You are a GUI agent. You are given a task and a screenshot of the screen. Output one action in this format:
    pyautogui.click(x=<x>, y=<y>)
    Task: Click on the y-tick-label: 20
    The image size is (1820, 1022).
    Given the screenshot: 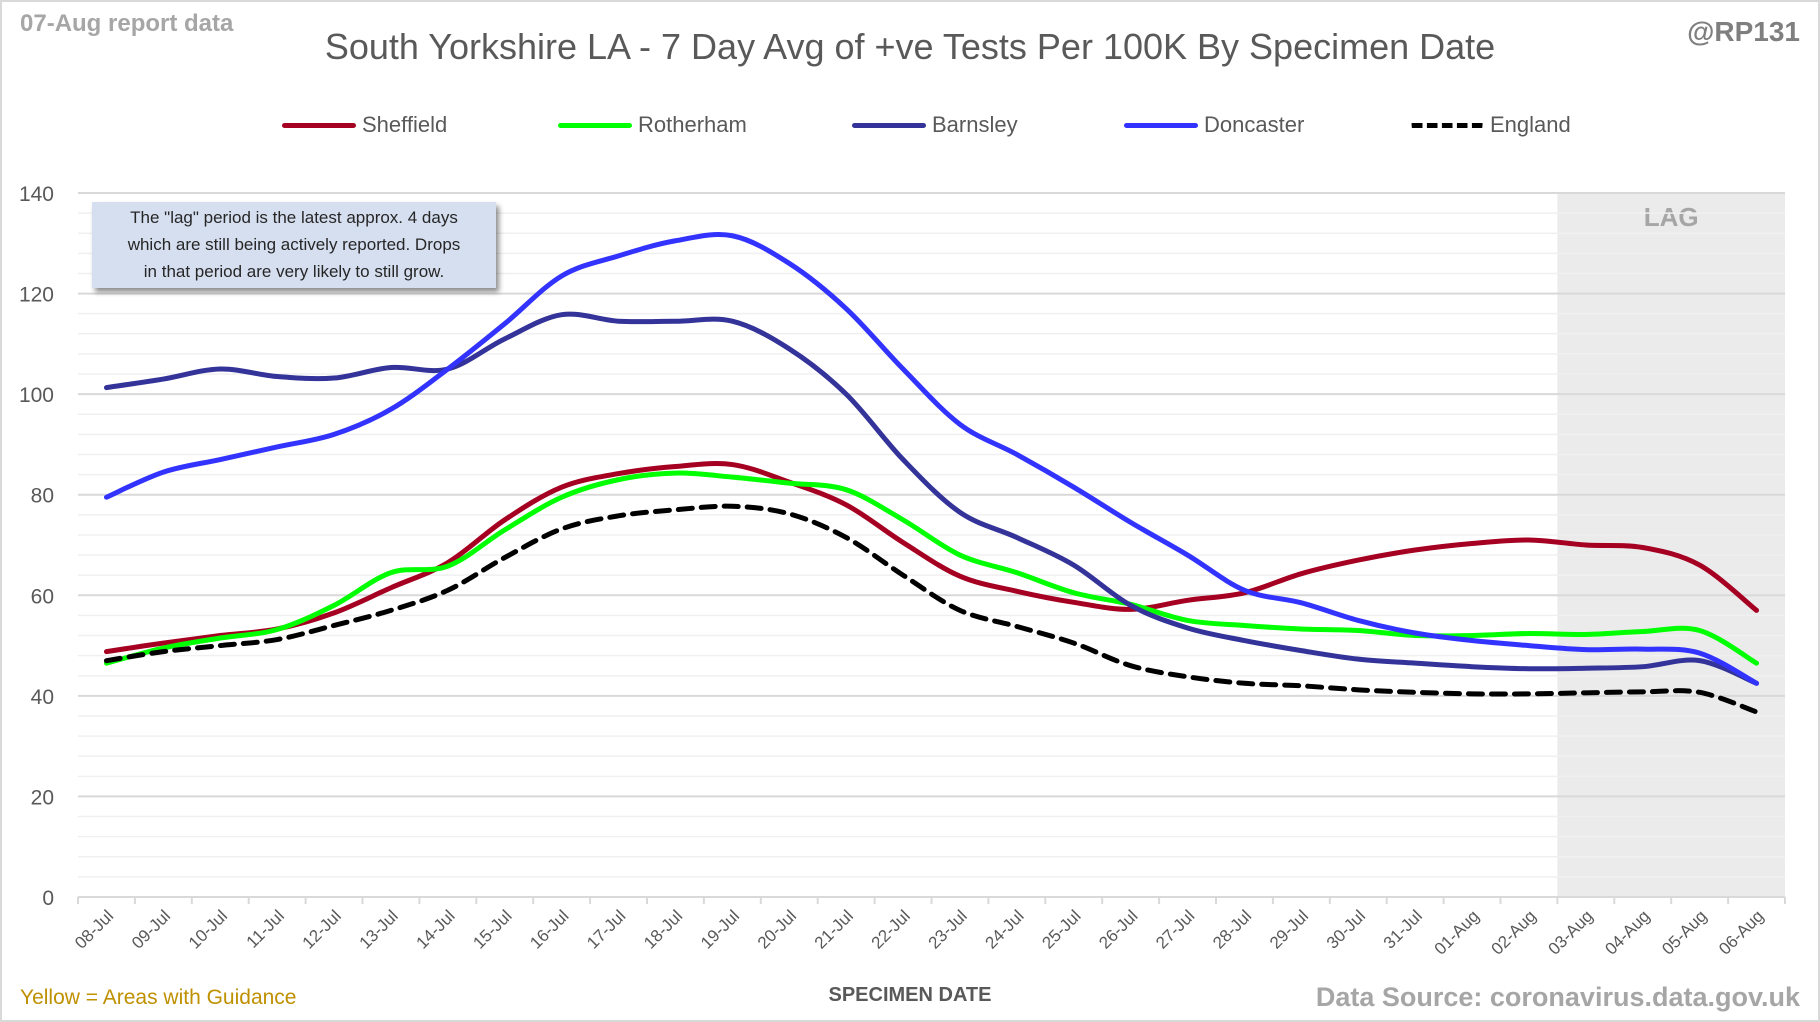 What is the action you would take?
    pyautogui.click(x=42, y=797)
    